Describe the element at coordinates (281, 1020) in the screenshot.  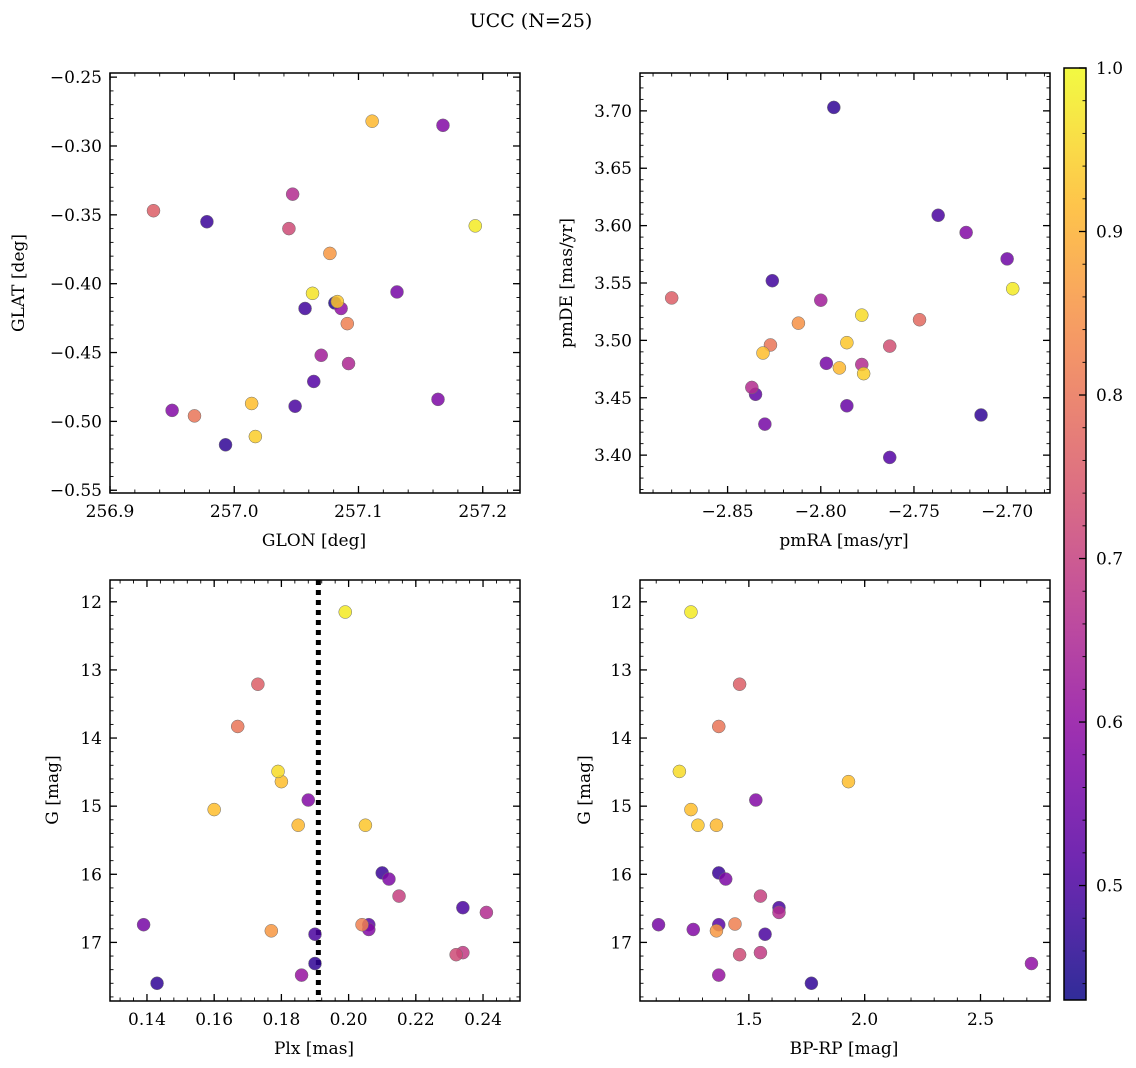
I see `x-tick-label: 0.18` at that location.